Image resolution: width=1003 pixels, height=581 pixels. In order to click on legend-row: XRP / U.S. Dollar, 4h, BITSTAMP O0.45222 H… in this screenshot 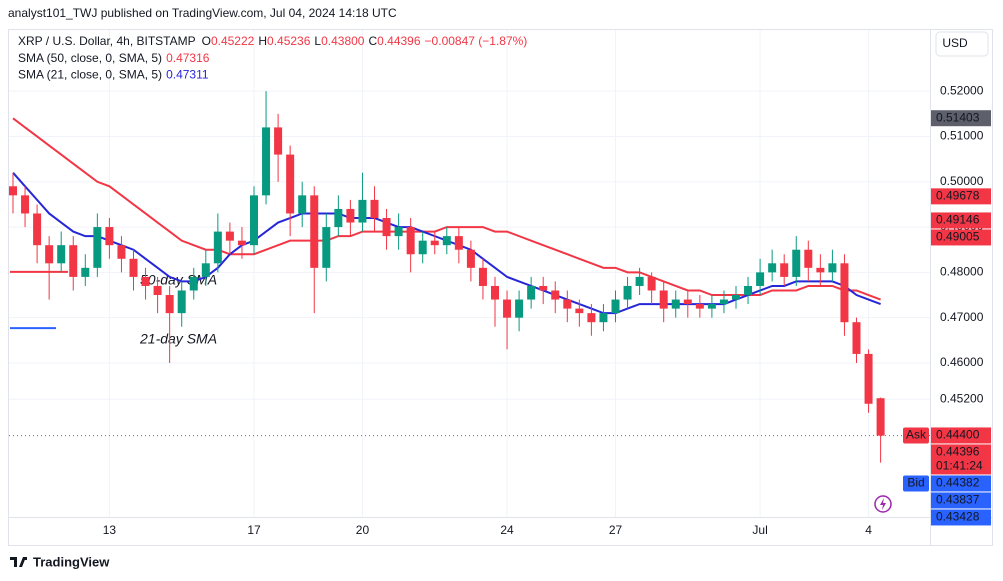, I will do `click(272, 41)`.